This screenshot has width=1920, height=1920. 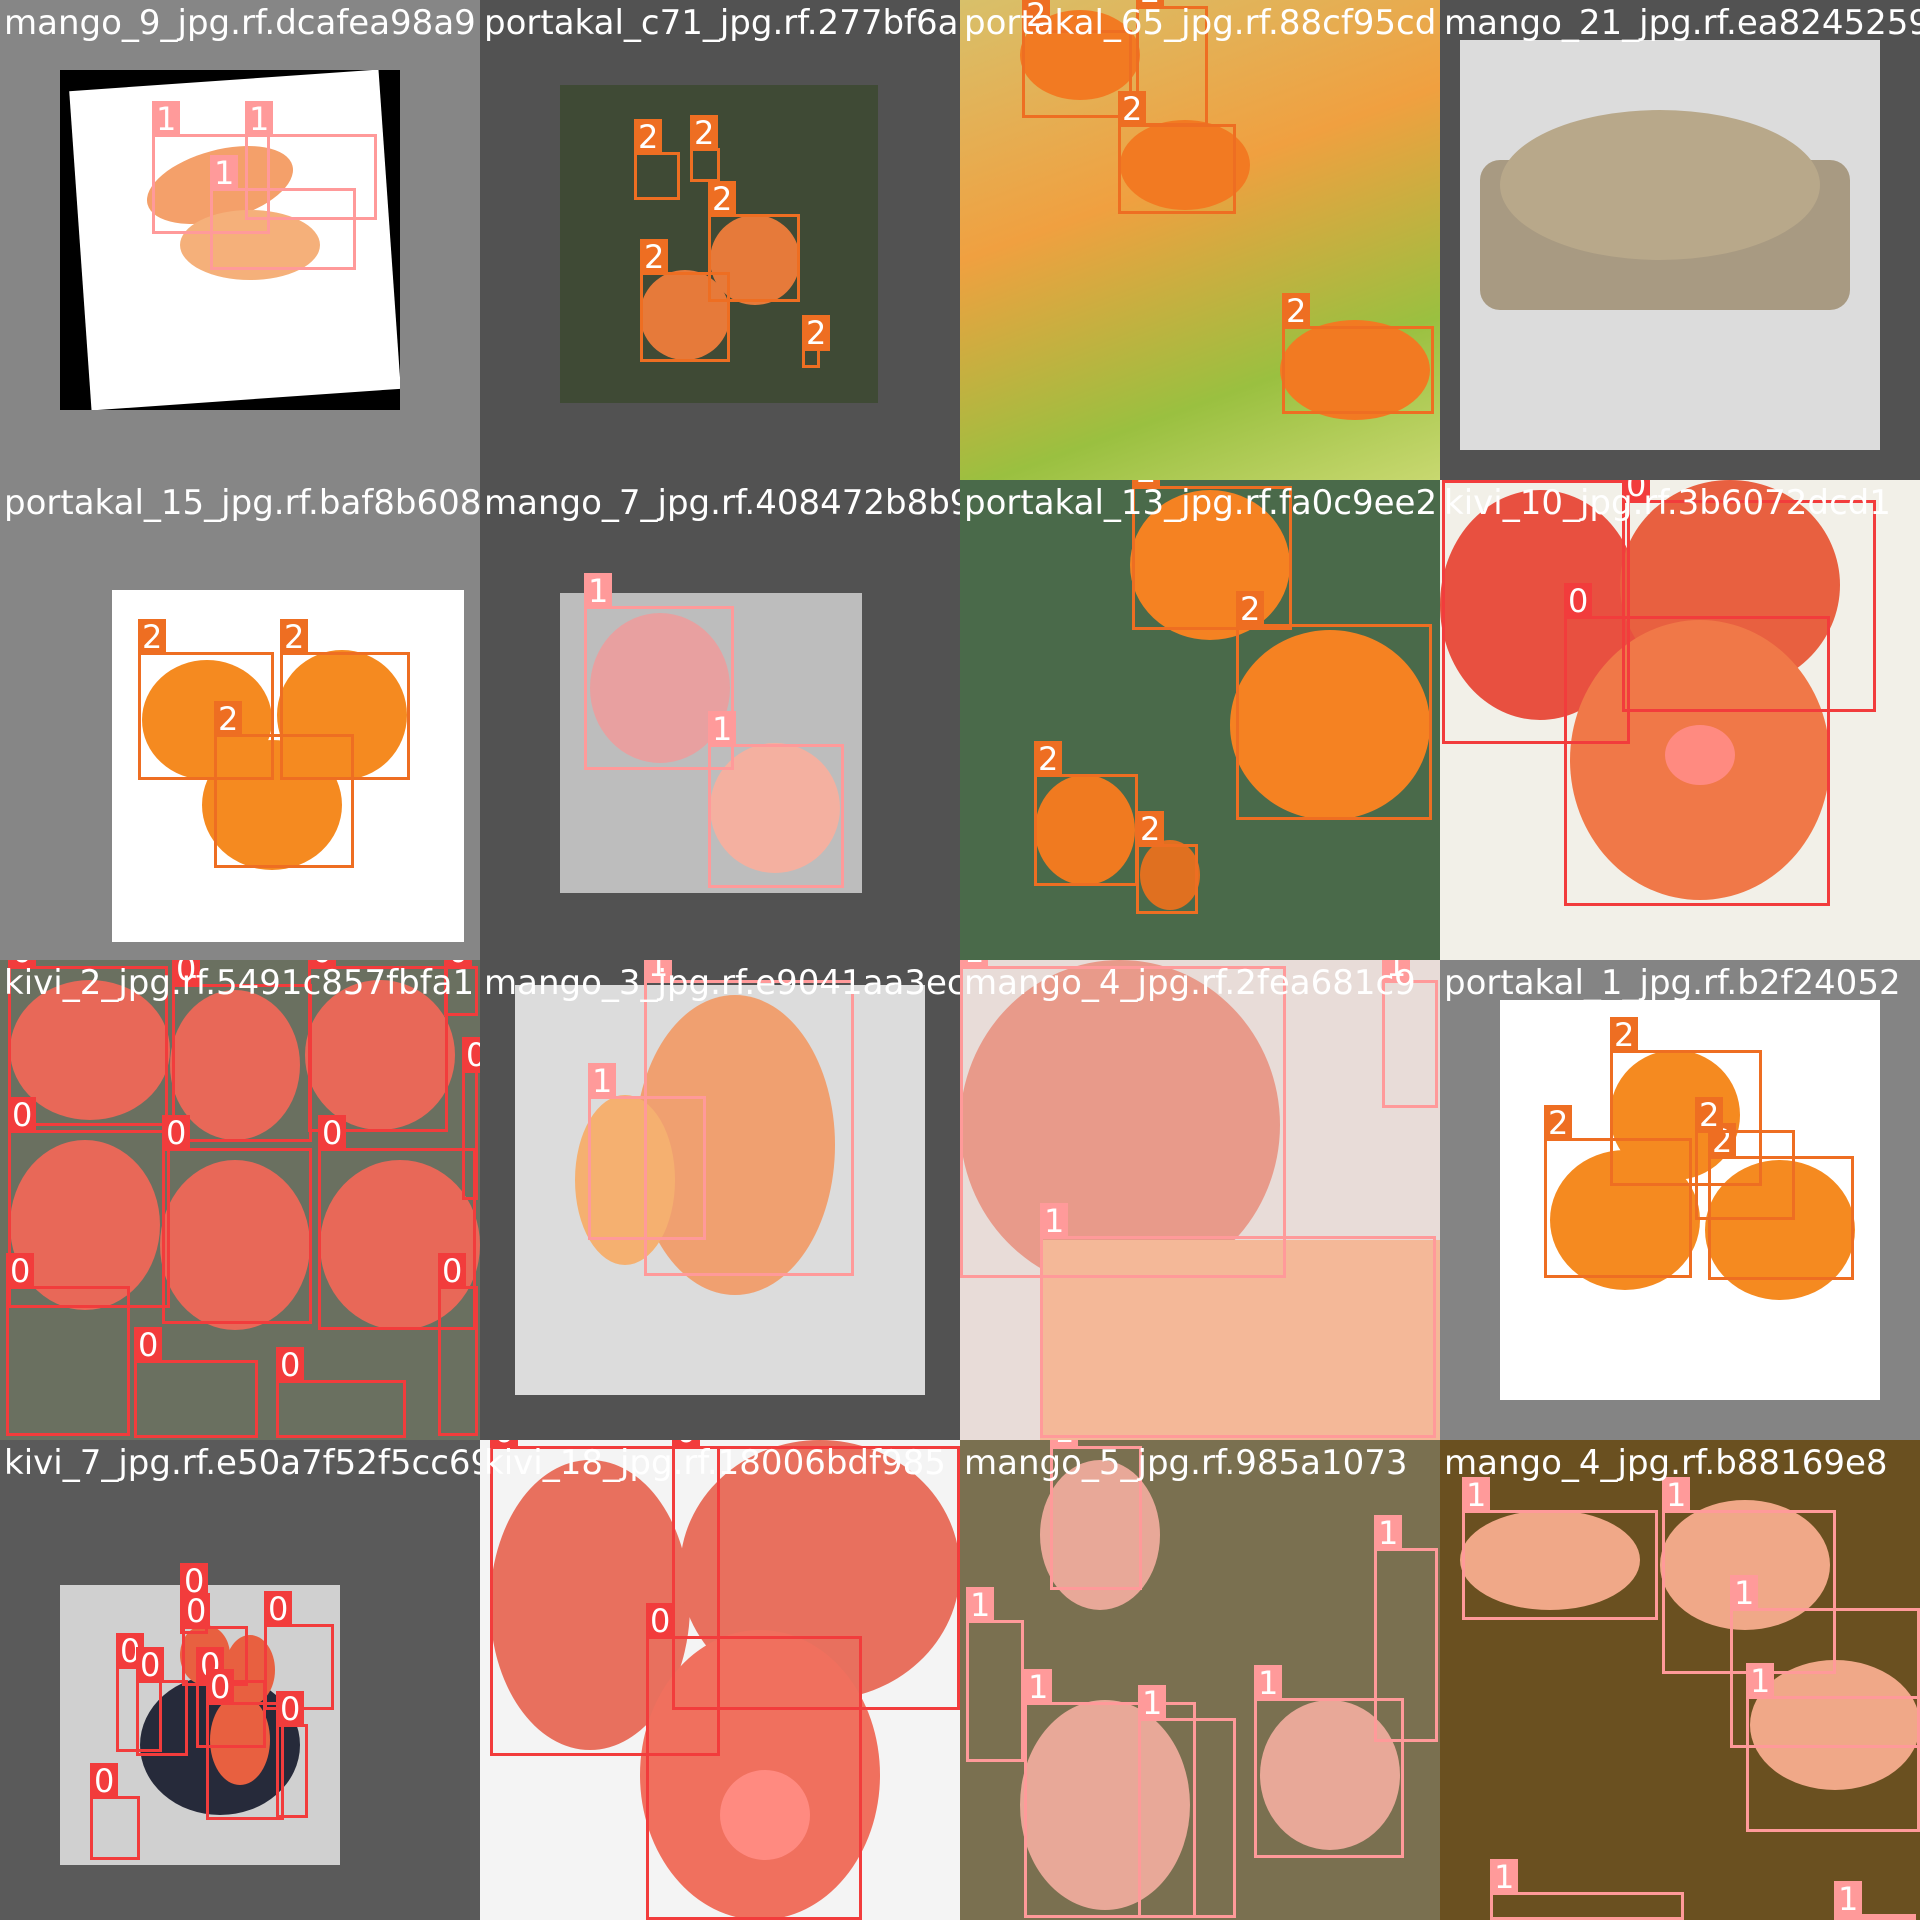 What do you see at coordinates (242, 1463) in the screenshot?
I see `tile-filename: kivi_7_jpg.rf.e50a7f52f5cc69` at bounding box center [242, 1463].